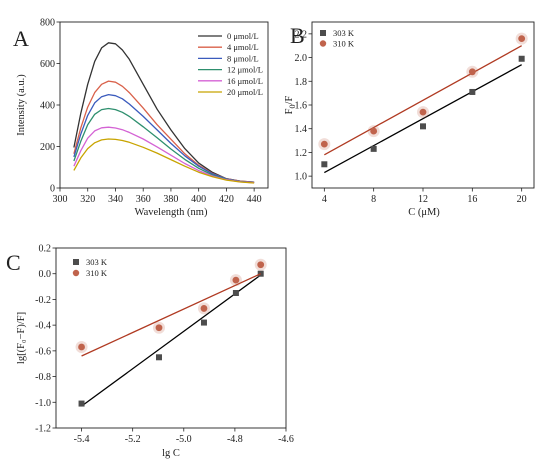 This screenshot has height=462, width=550. I want to click on panel-label: C, so click(13, 262).